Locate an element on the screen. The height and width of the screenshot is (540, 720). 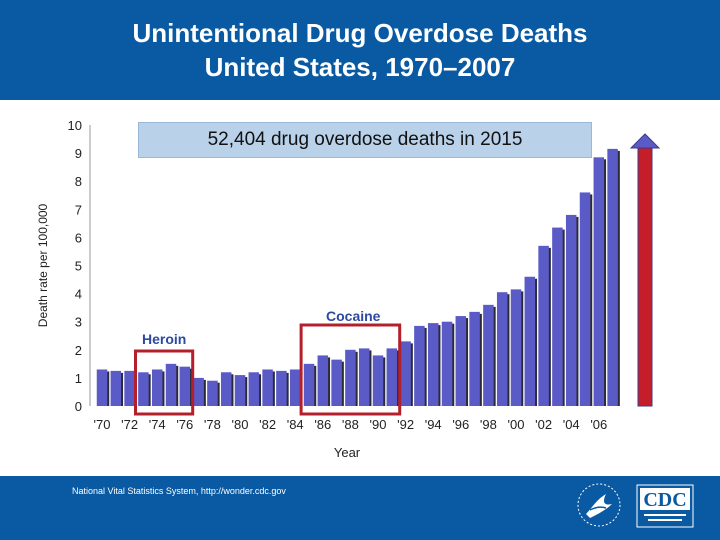
x-axis-title: Year is located at coordinates (347, 452).